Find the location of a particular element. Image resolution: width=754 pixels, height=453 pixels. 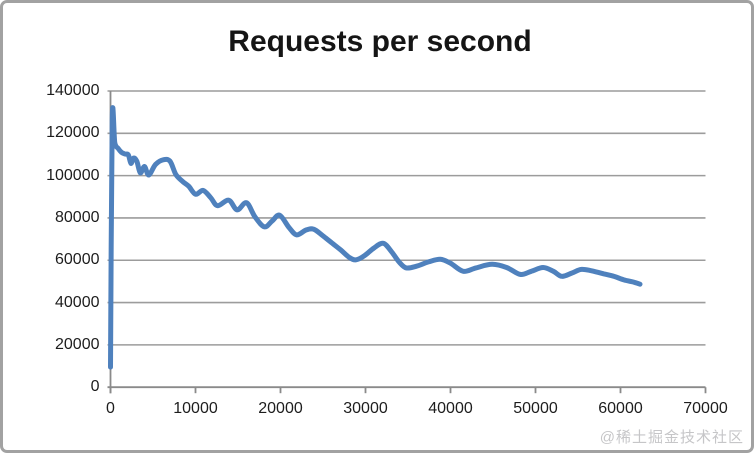

y-tick-label: 80000 is located at coordinates (77, 217).